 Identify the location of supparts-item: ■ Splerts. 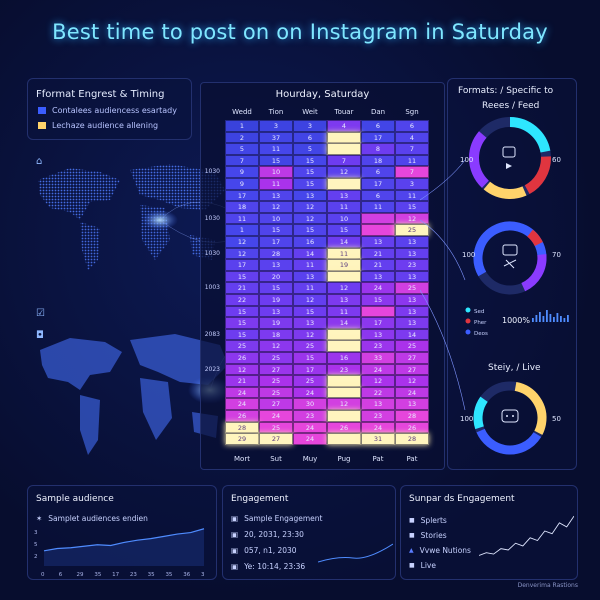
(428, 520).